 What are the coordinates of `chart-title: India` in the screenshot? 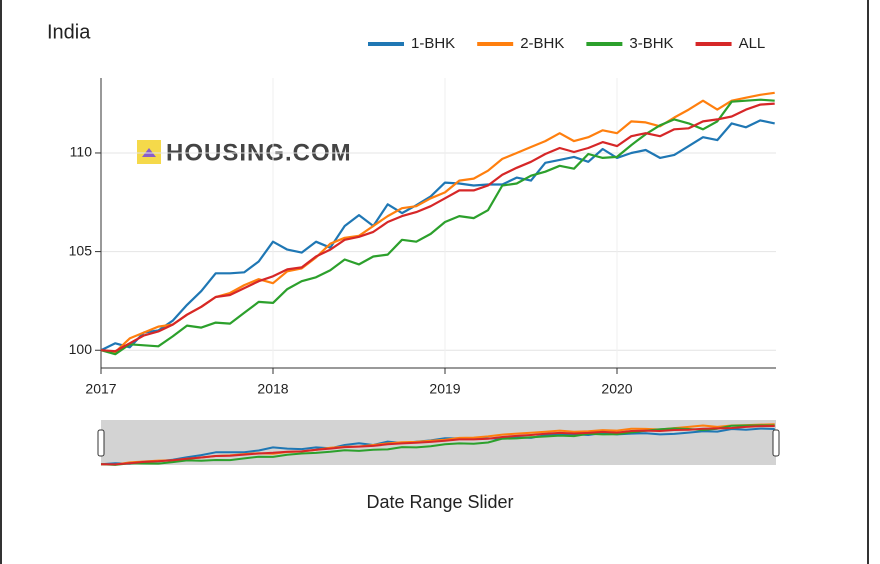 It's located at (69, 32).